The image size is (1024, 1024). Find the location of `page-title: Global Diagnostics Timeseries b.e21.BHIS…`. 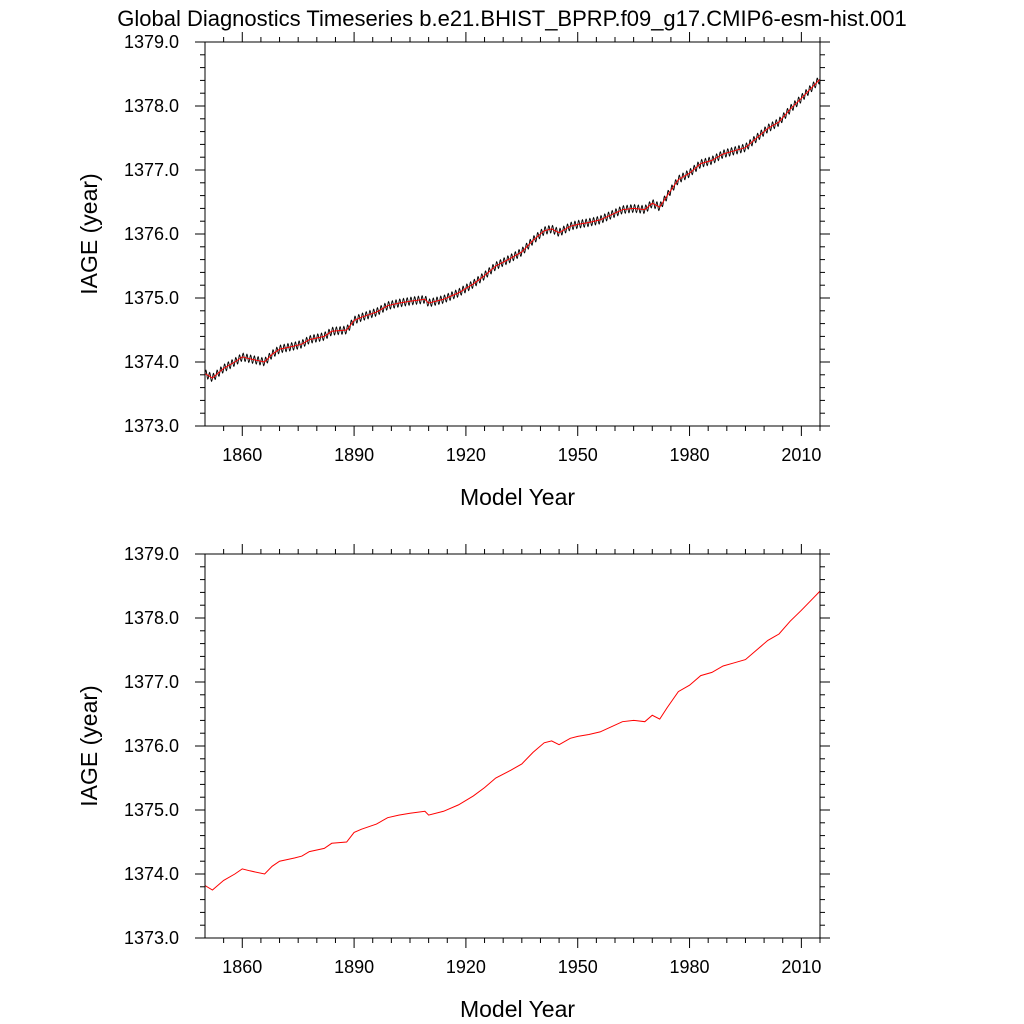

page-title: Global Diagnostics Timeseries b.e21.BHIS… is located at coordinates (512, 18).